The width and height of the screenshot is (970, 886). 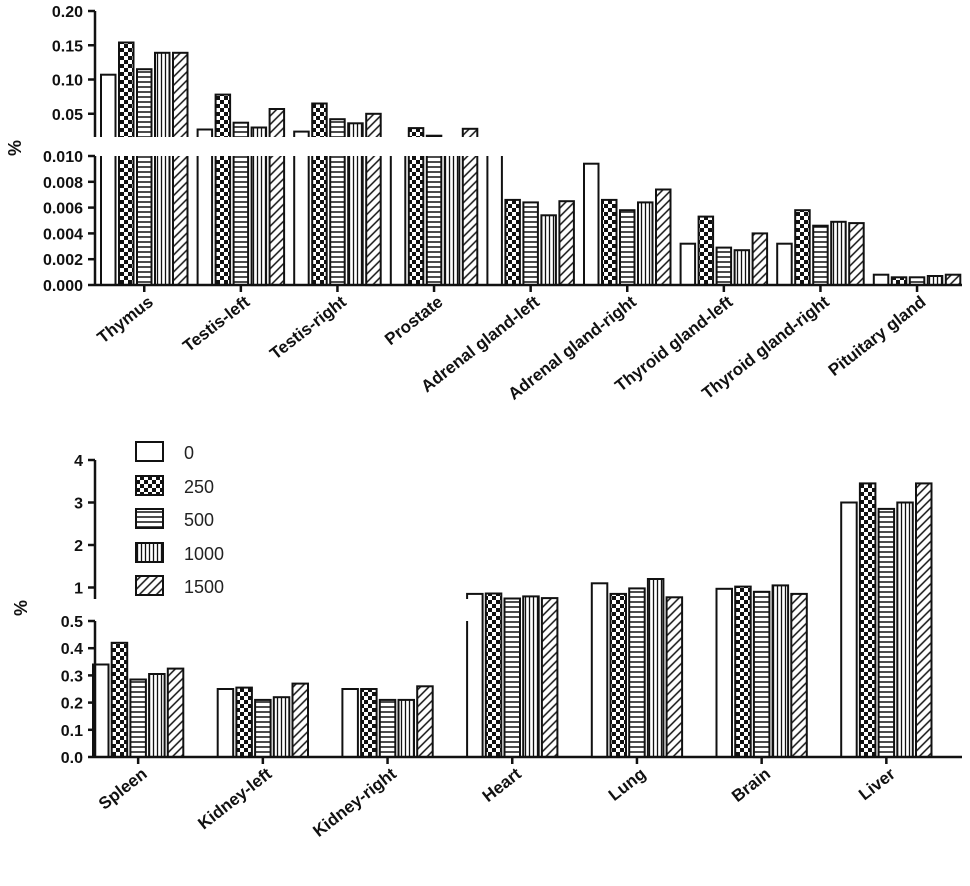 I want to click on top-category-label: Prostate, so click(x=413, y=320).